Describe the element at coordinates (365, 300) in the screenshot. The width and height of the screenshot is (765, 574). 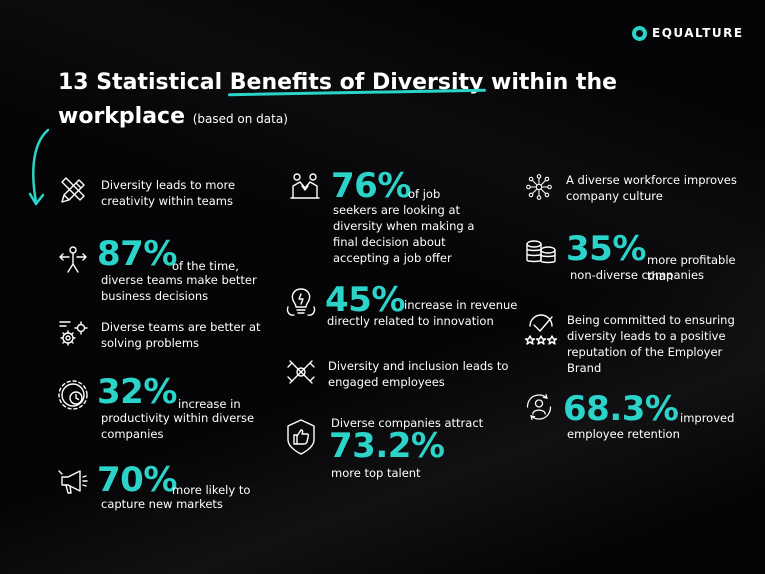
I see `stat-number: 45%` at that location.